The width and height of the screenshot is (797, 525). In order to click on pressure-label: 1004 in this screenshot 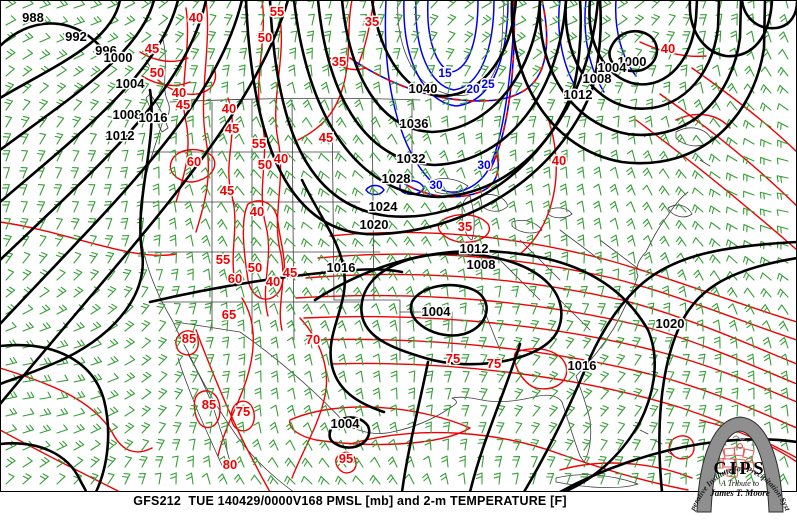, I will do `click(131, 83)`.